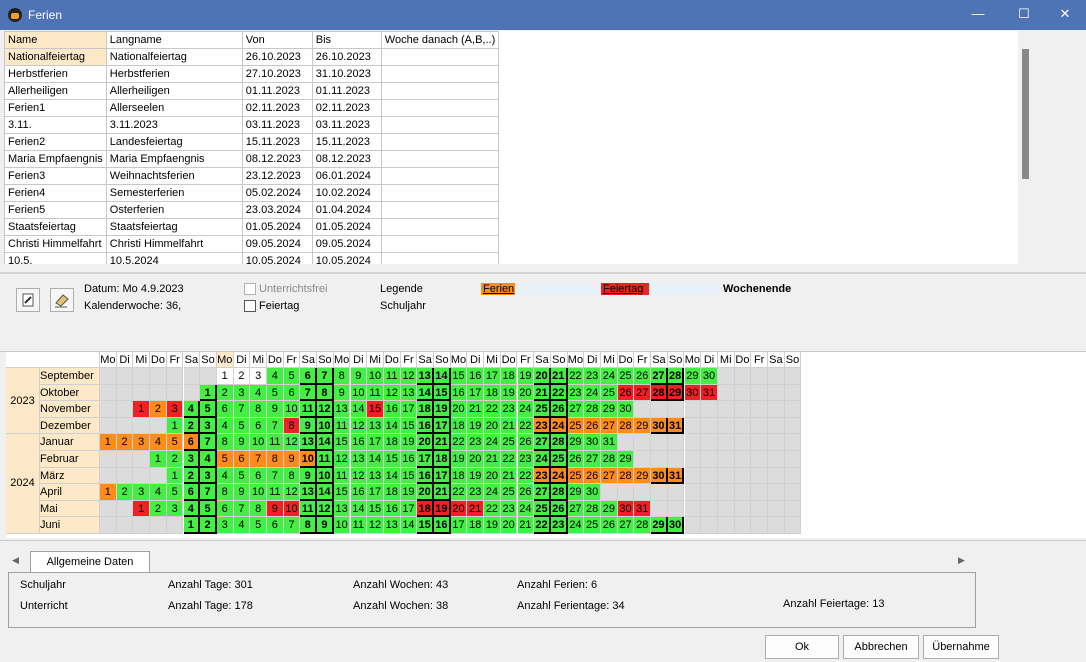 The image size is (1086, 662). Describe the element at coordinates (277, 176) in the screenshot. I see `table-cell: 23.12.2023` at that location.